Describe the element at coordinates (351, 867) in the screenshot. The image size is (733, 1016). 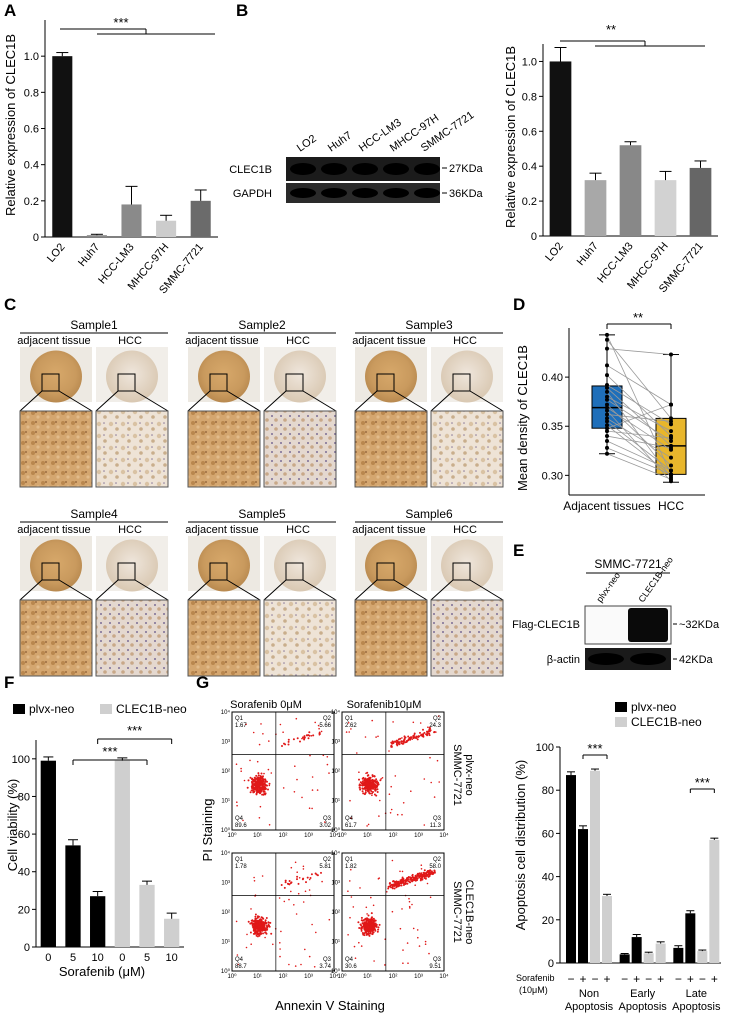
I see `flow-q1-value: 1.82` at that location.